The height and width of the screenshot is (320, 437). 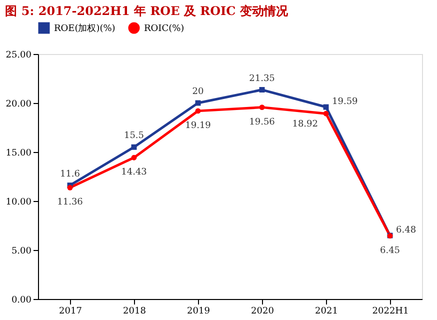 I want to click on data-label: 21.35, so click(x=262, y=79).